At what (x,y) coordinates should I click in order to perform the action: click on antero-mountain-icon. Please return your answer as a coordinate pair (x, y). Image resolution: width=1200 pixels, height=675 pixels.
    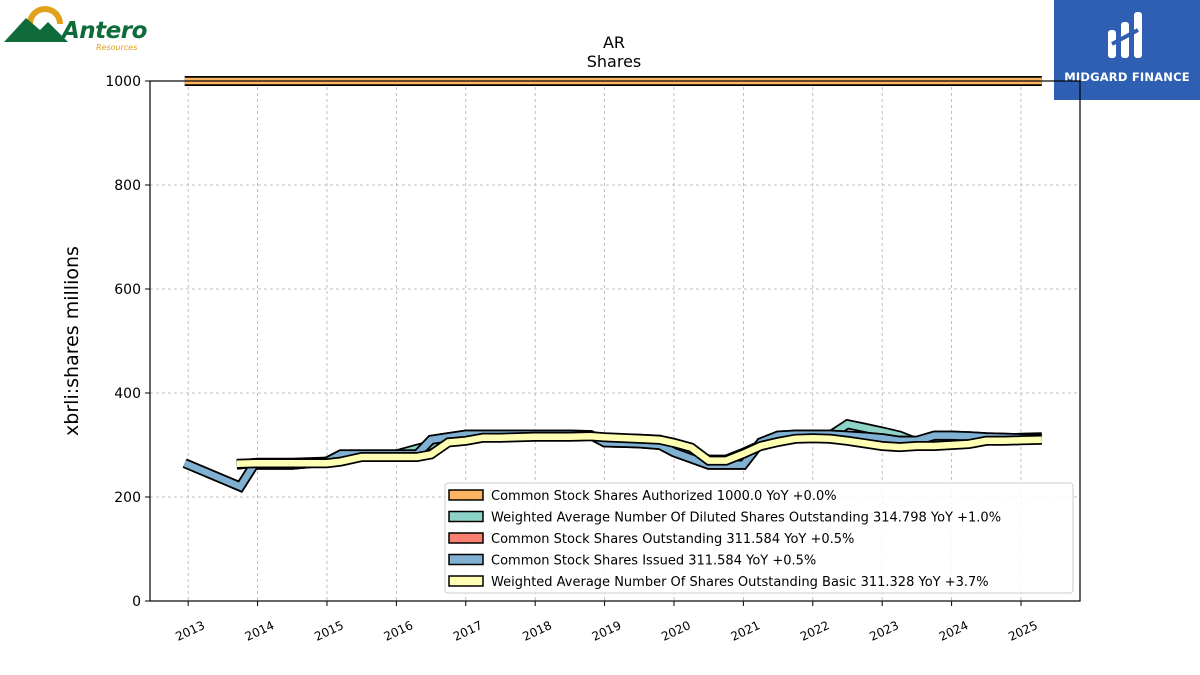
    Looking at the image, I should click on (36, 24).